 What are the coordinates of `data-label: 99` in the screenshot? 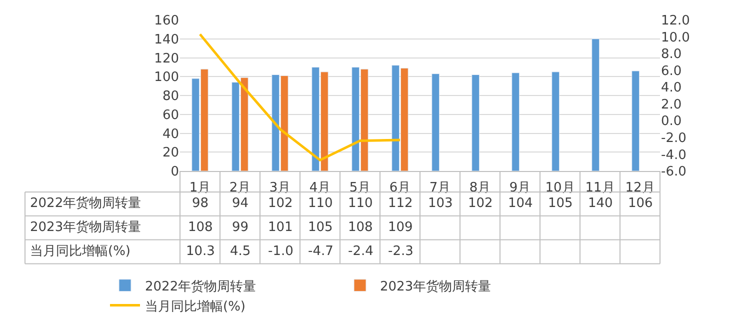 It's located at (240, 227).